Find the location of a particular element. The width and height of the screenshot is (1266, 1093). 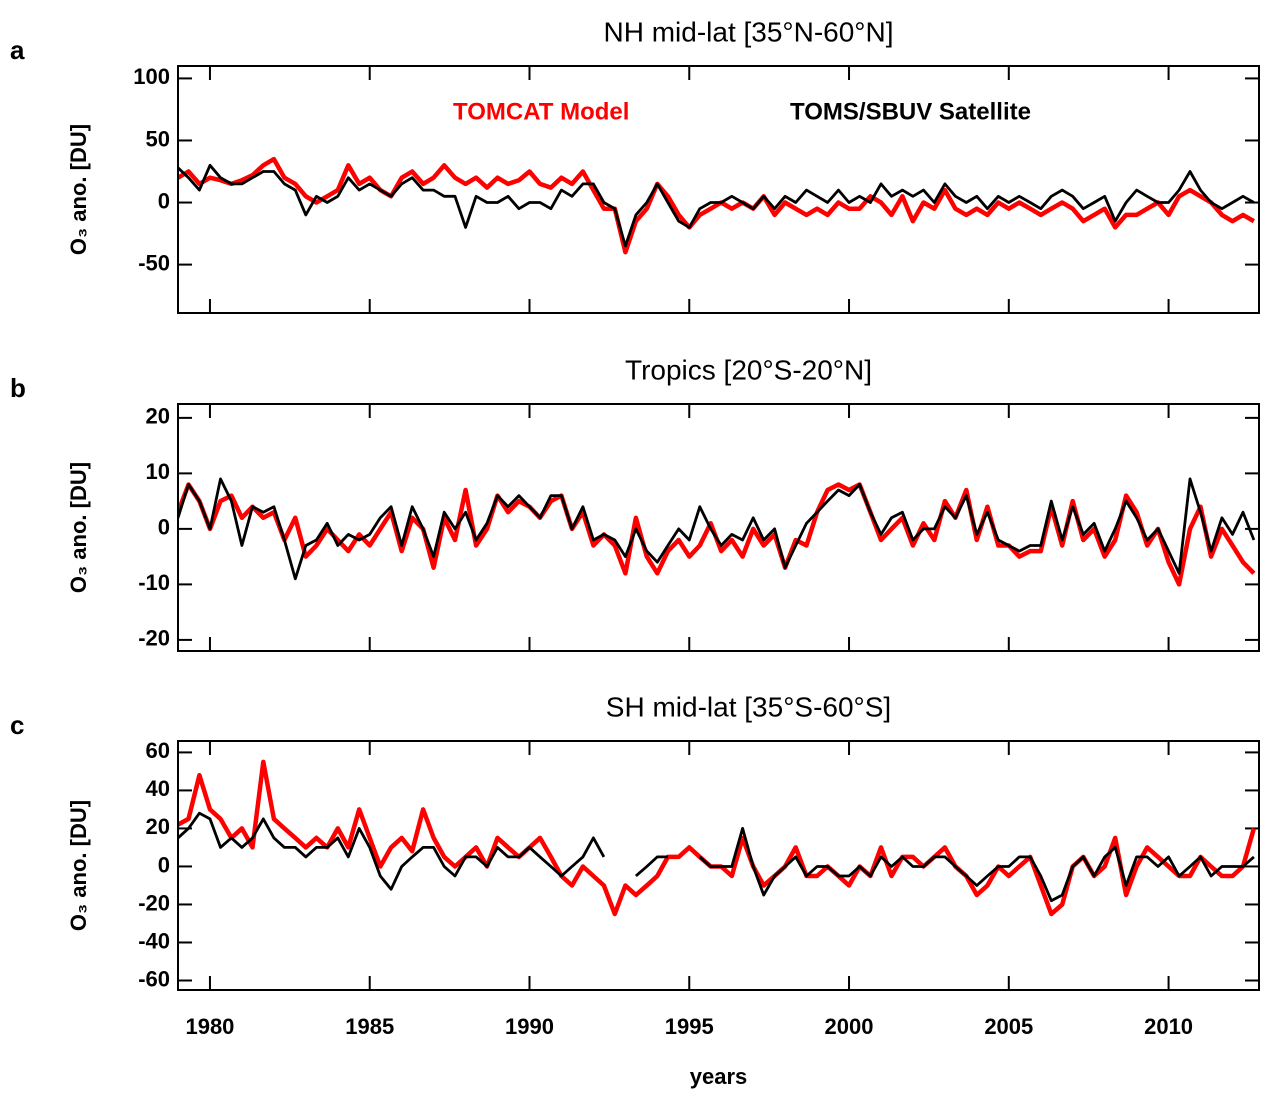

panel-title: NH mid-lat [35°N-60°N] is located at coordinates (748, 31).